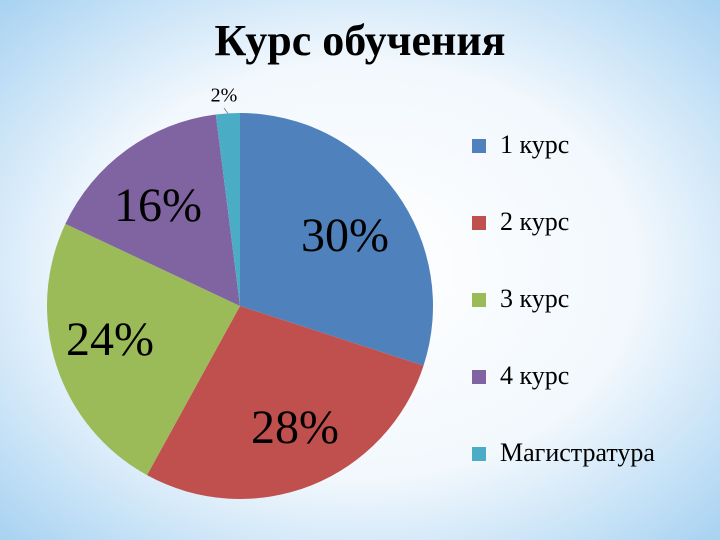 Image resolution: width=720 pixels, height=540 pixels. I want to click on data-label: 16%, so click(158, 205).